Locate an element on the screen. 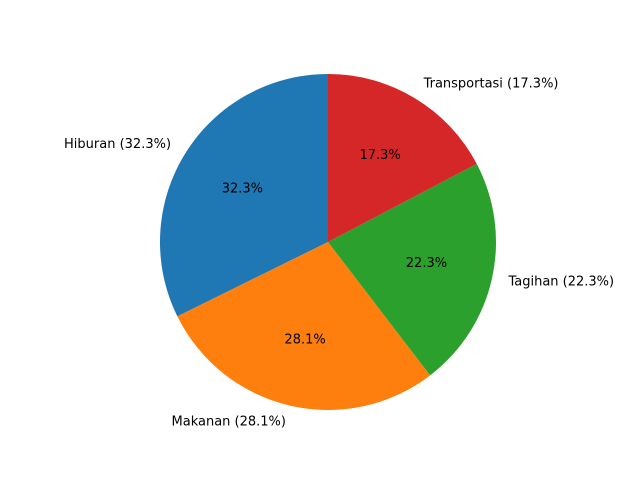 The height and width of the screenshot is (484, 640). pie-category-label-tagihan: Tagihan (22.3%) is located at coordinates (560, 281).